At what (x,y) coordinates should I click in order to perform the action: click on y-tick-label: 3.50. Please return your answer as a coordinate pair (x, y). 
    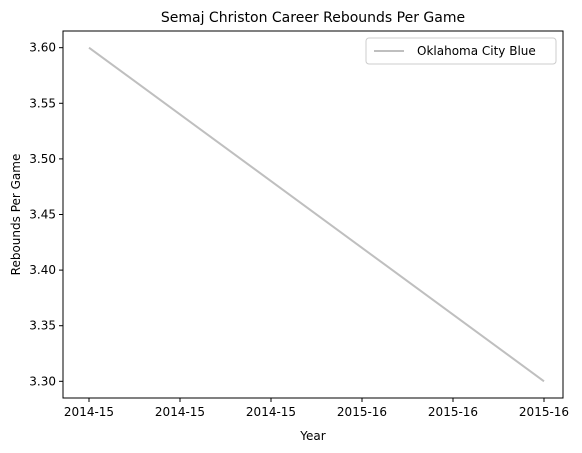
    Looking at the image, I should click on (42, 159).